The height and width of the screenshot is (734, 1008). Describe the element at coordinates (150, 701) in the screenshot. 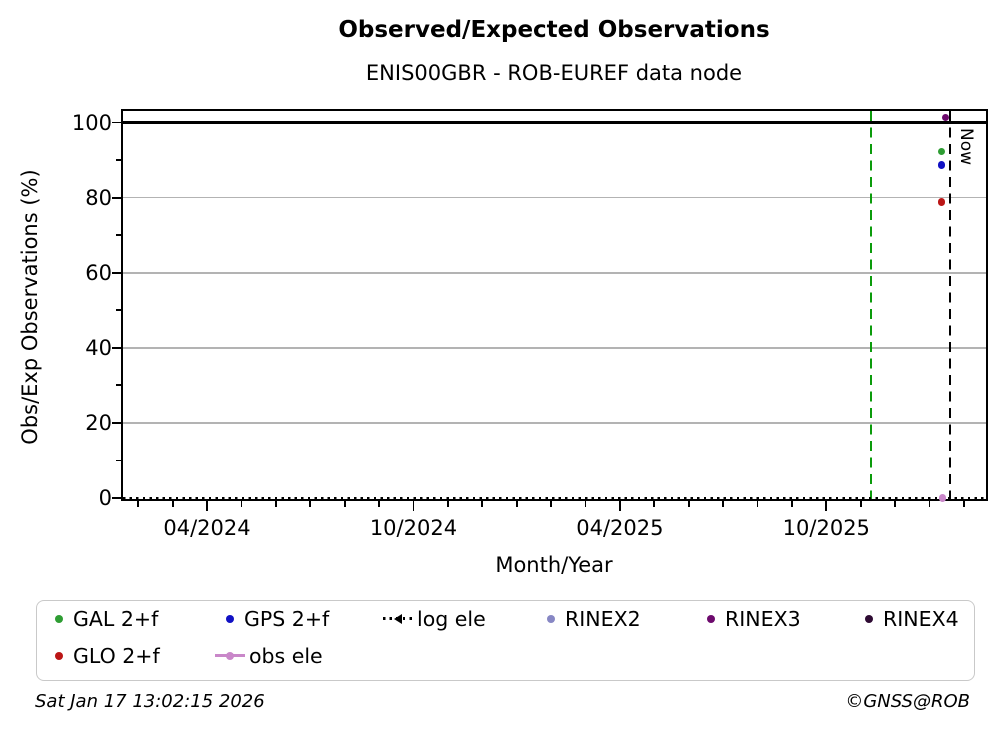

I see `footer-timestamp: Sat Jan 17 13:02:15 2026` at that location.